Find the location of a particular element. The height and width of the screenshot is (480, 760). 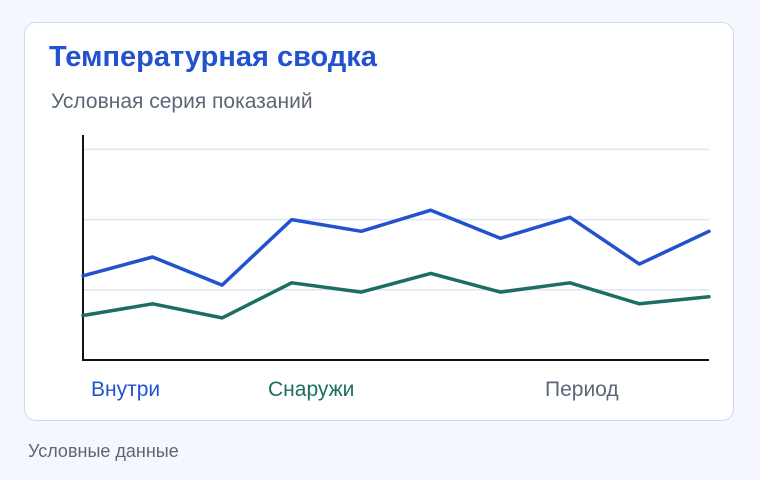

legend-entry-2: Снаружи is located at coordinates (311, 389).